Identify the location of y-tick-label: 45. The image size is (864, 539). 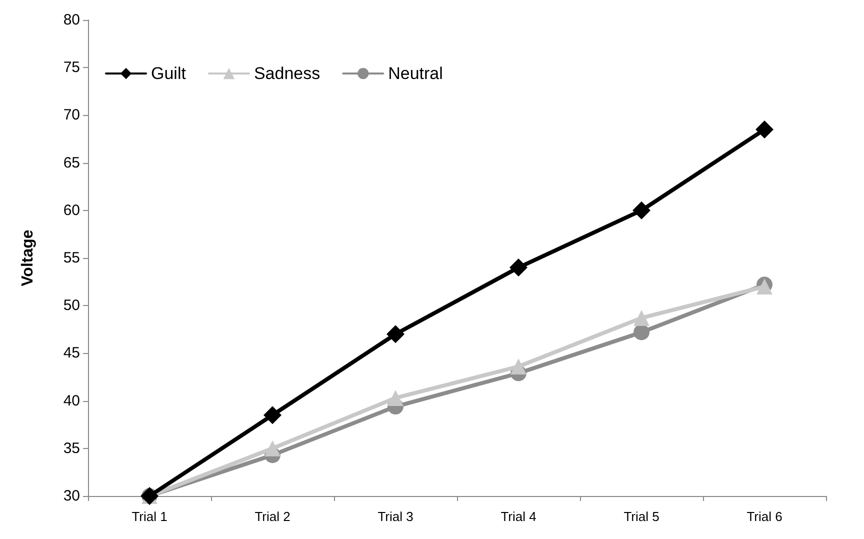
(71, 353).